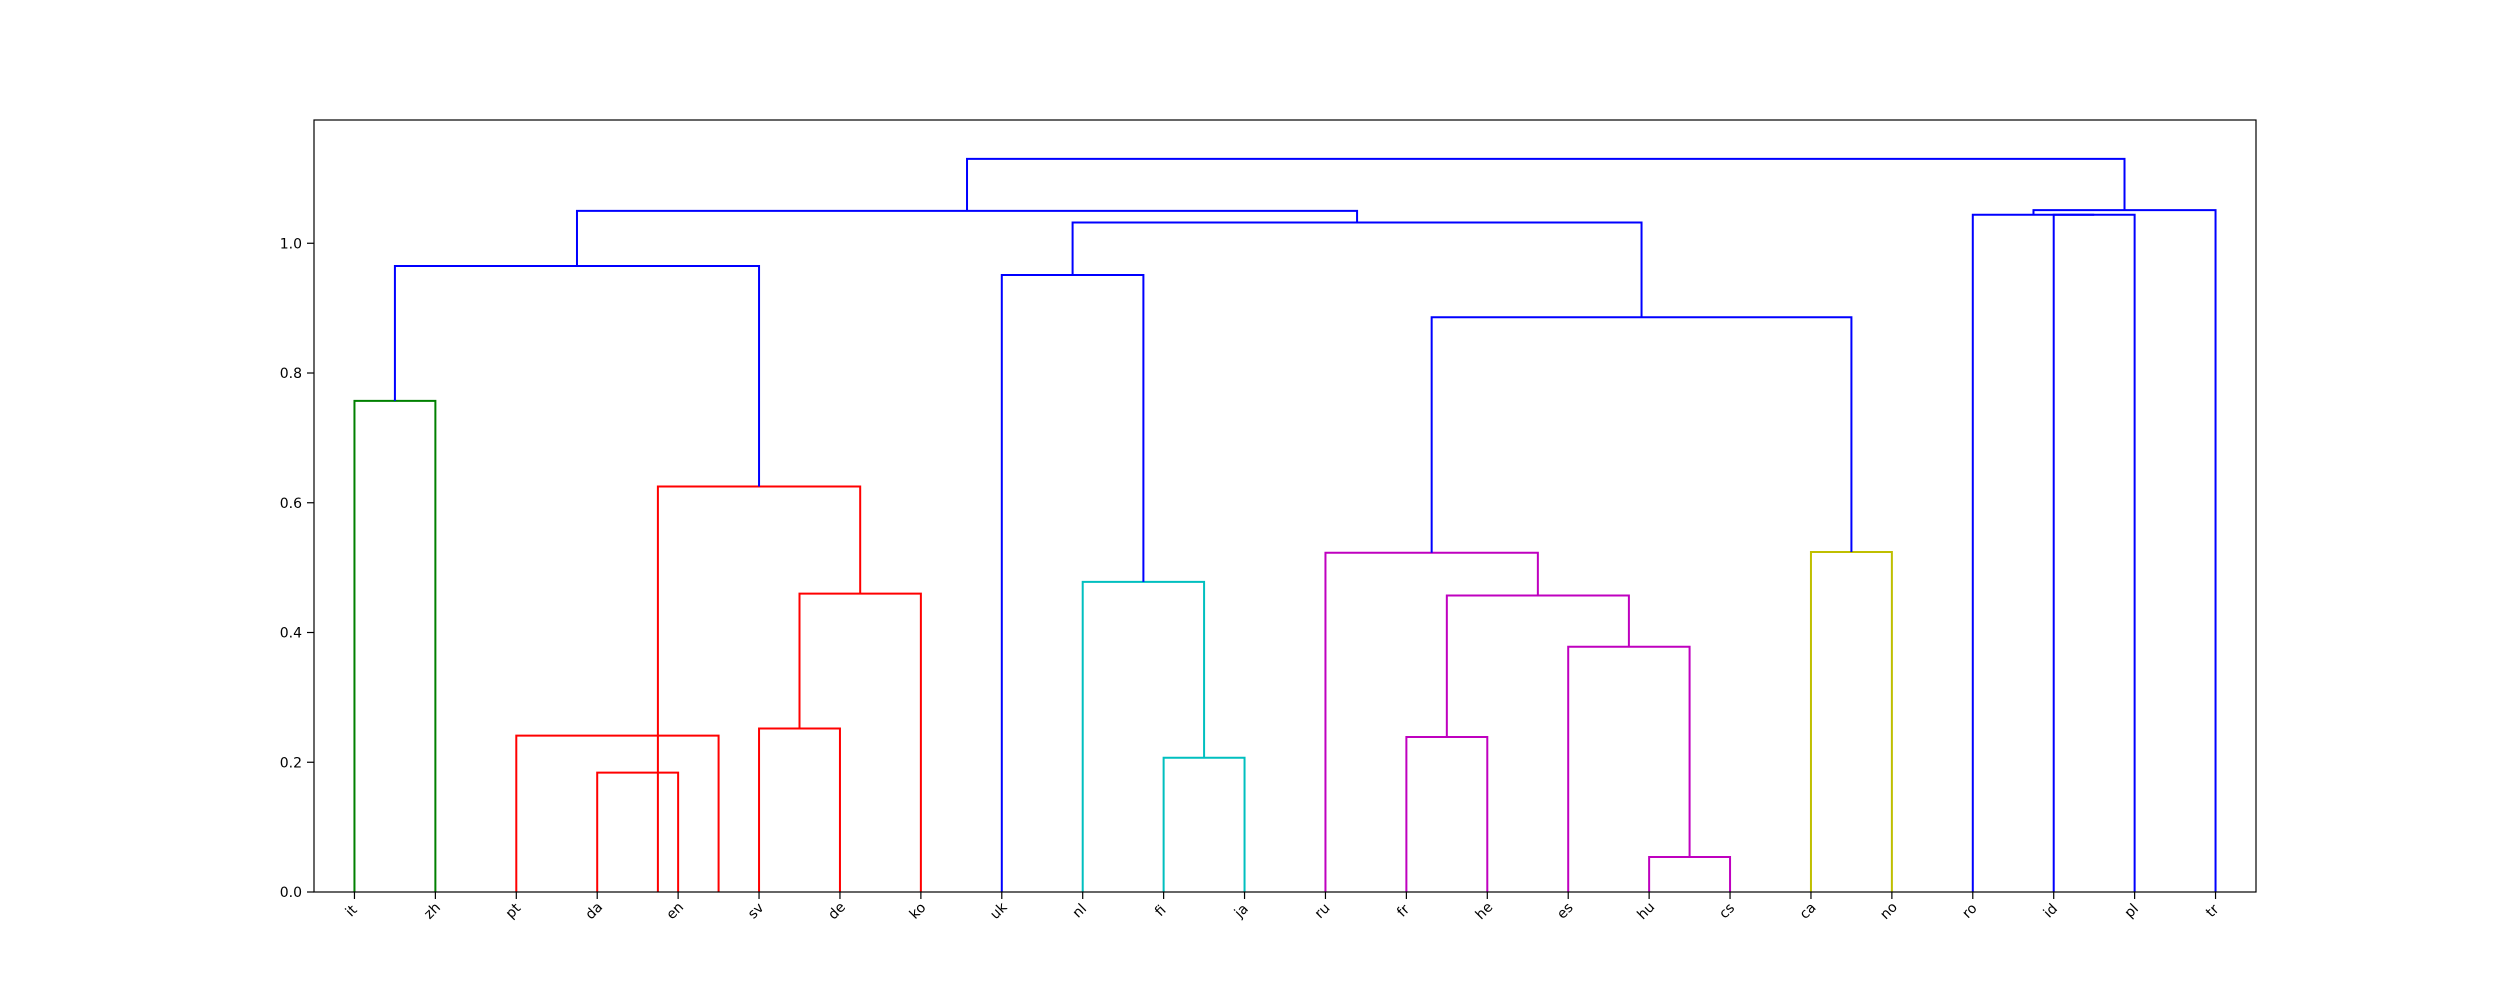 Image resolution: width=2500 pixels, height=1000 pixels. What do you see at coordinates (291, 763) in the screenshot?
I see `y-tick-label: 0.2` at bounding box center [291, 763].